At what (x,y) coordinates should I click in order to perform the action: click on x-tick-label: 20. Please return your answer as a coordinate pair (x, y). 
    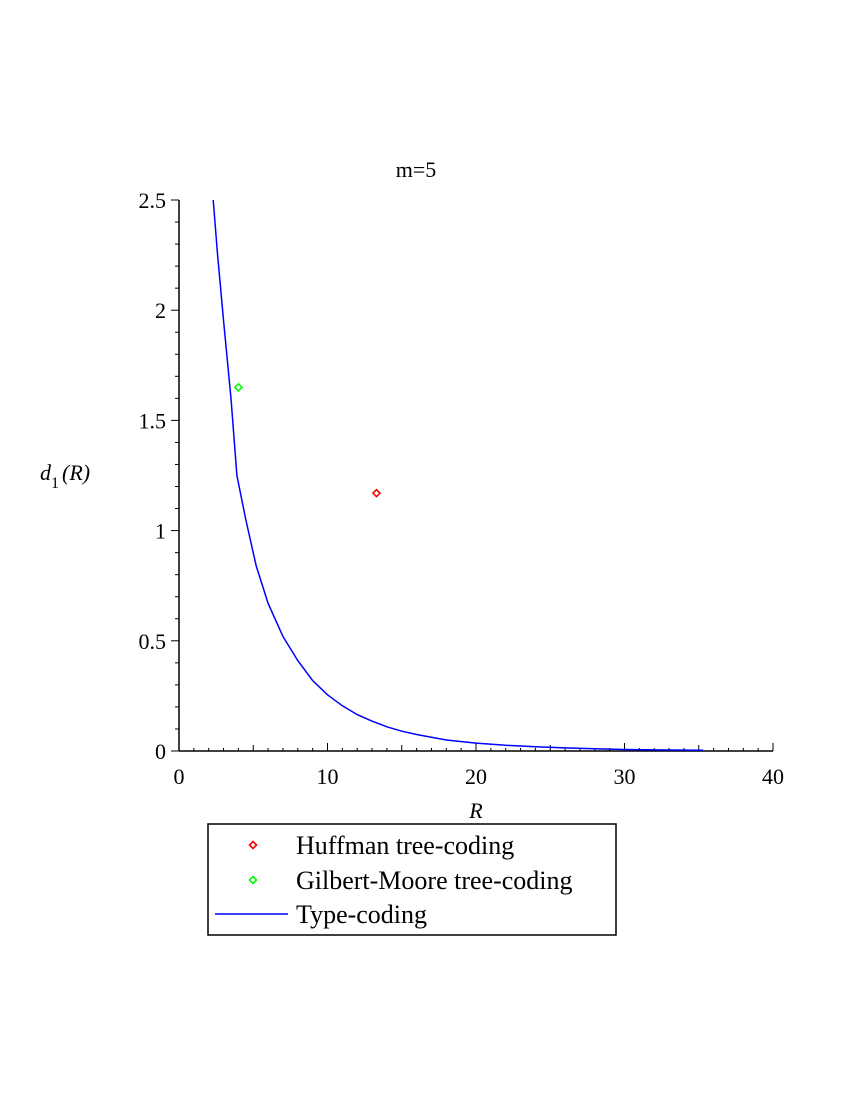
    Looking at the image, I should click on (476, 776).